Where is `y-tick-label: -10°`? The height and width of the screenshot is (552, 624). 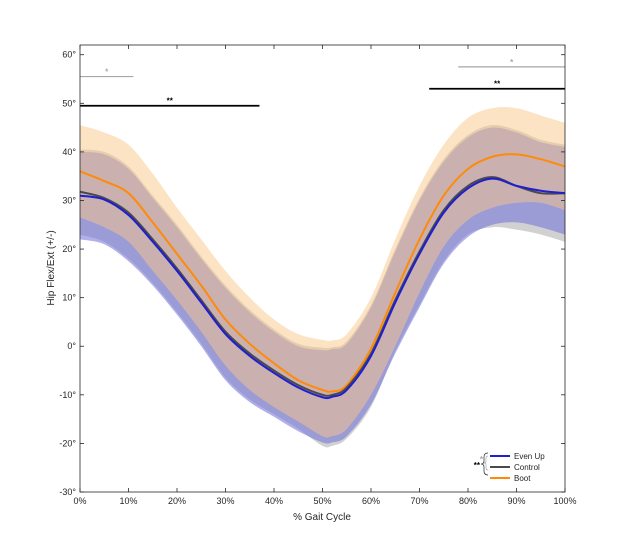 y-tick-label: -10° is located at coordinates (67, 395).